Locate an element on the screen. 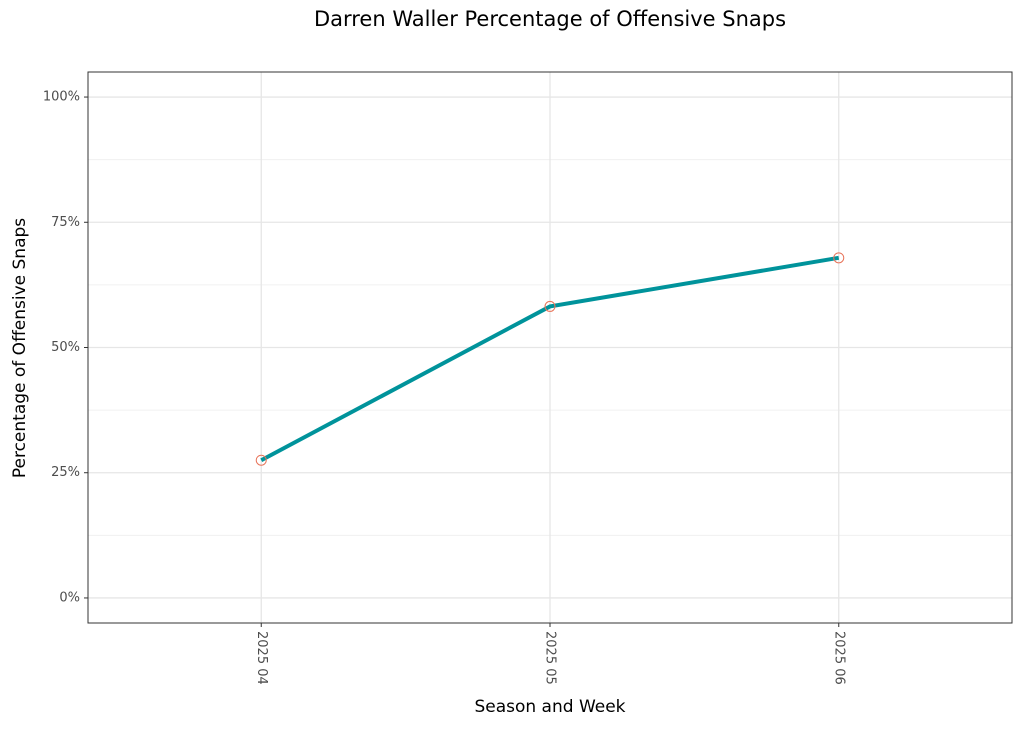  y-tick-label: 75% is located at coordinates (65, 222).